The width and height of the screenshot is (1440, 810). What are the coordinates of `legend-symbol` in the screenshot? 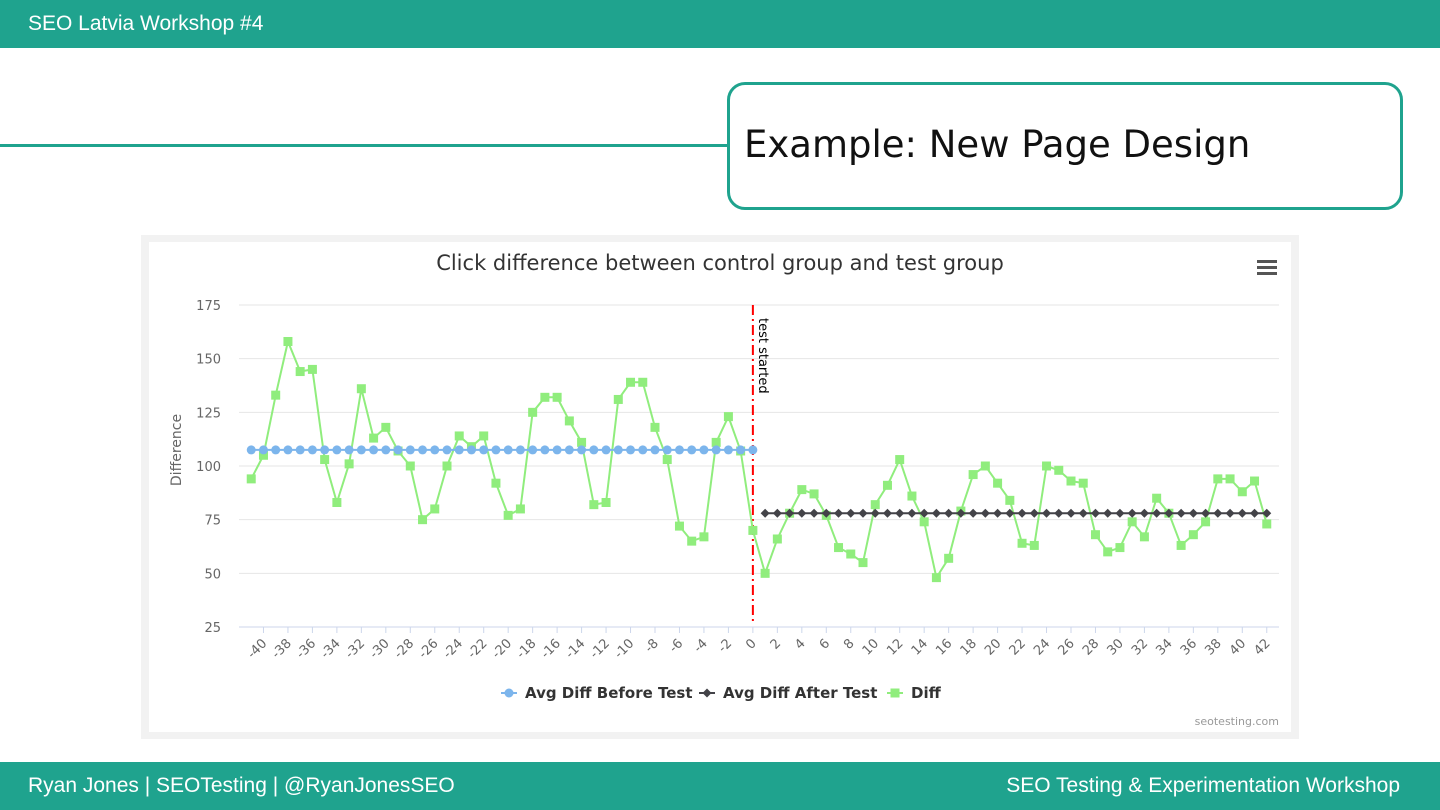 It's located at (509, 693).